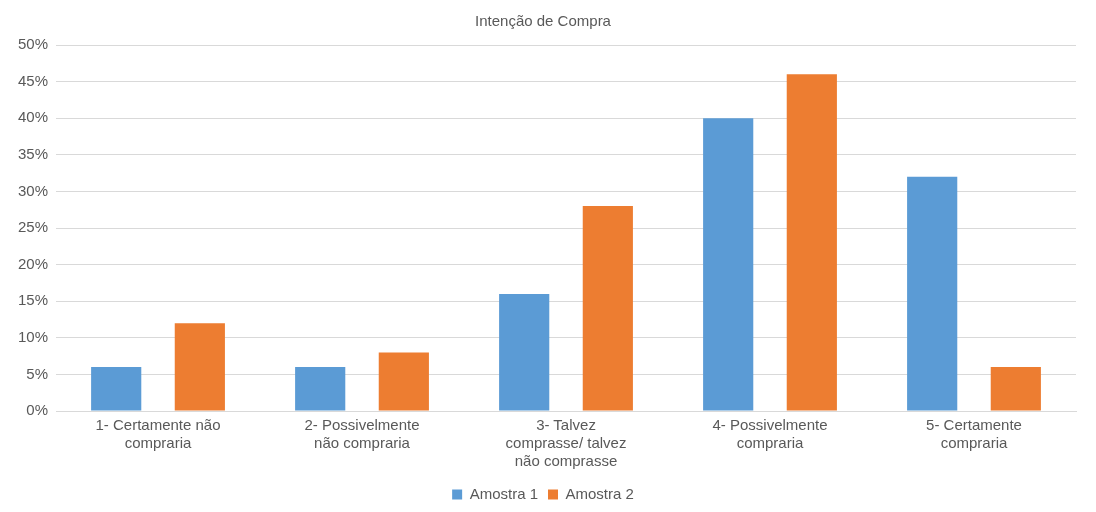 Image resolution: width=1096 pixels, height=512 pixels. I want to click on x-tick-label: 5- Certamente compraria, so click(974, 434).